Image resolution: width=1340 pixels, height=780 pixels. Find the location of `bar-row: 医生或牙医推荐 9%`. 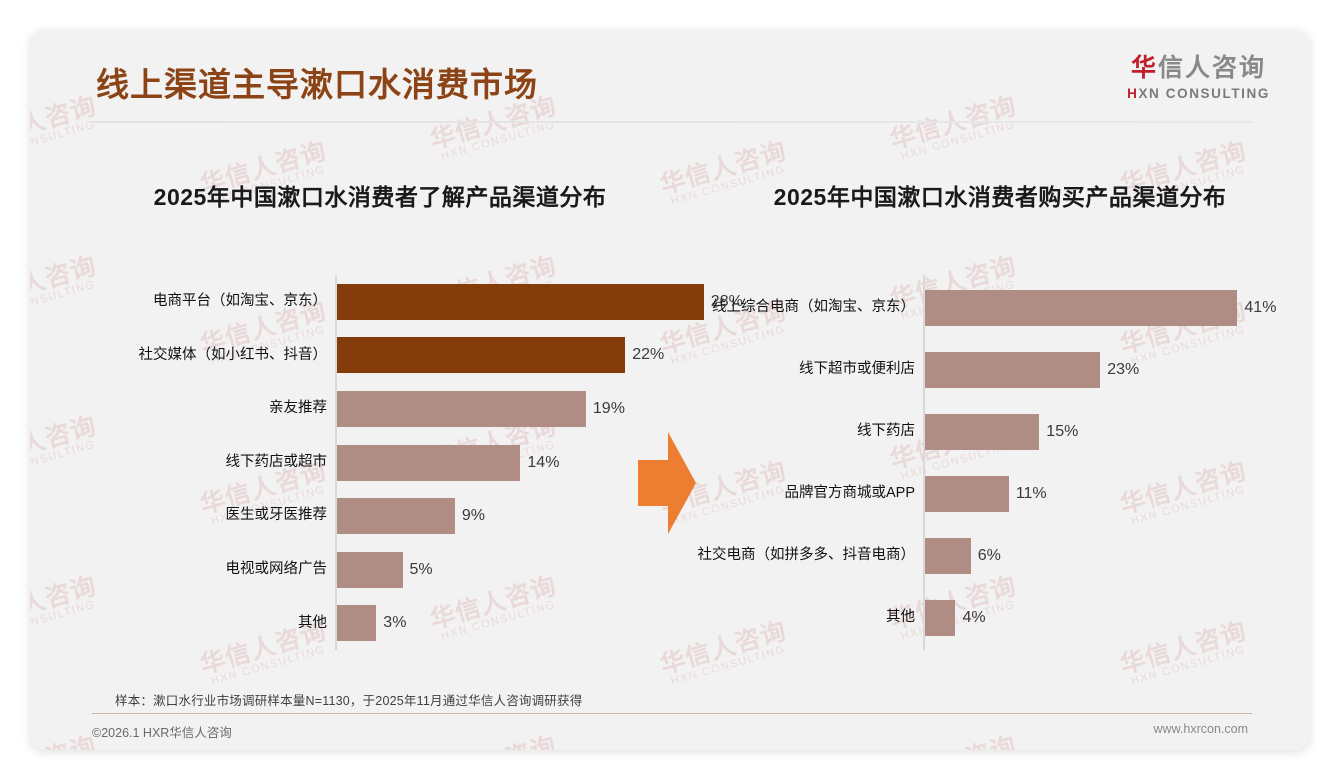

bar-row: 医生或牙医推荐 9% is located at coordinates (380, 516).